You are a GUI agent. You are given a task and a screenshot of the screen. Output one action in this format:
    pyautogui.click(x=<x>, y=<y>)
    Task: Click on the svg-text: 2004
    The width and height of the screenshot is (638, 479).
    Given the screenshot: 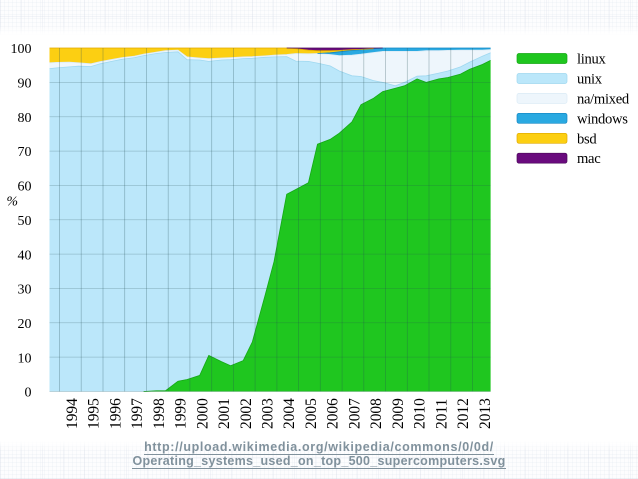 What is the action you would take?
    pyautogui.click(x=289, y=413)
    